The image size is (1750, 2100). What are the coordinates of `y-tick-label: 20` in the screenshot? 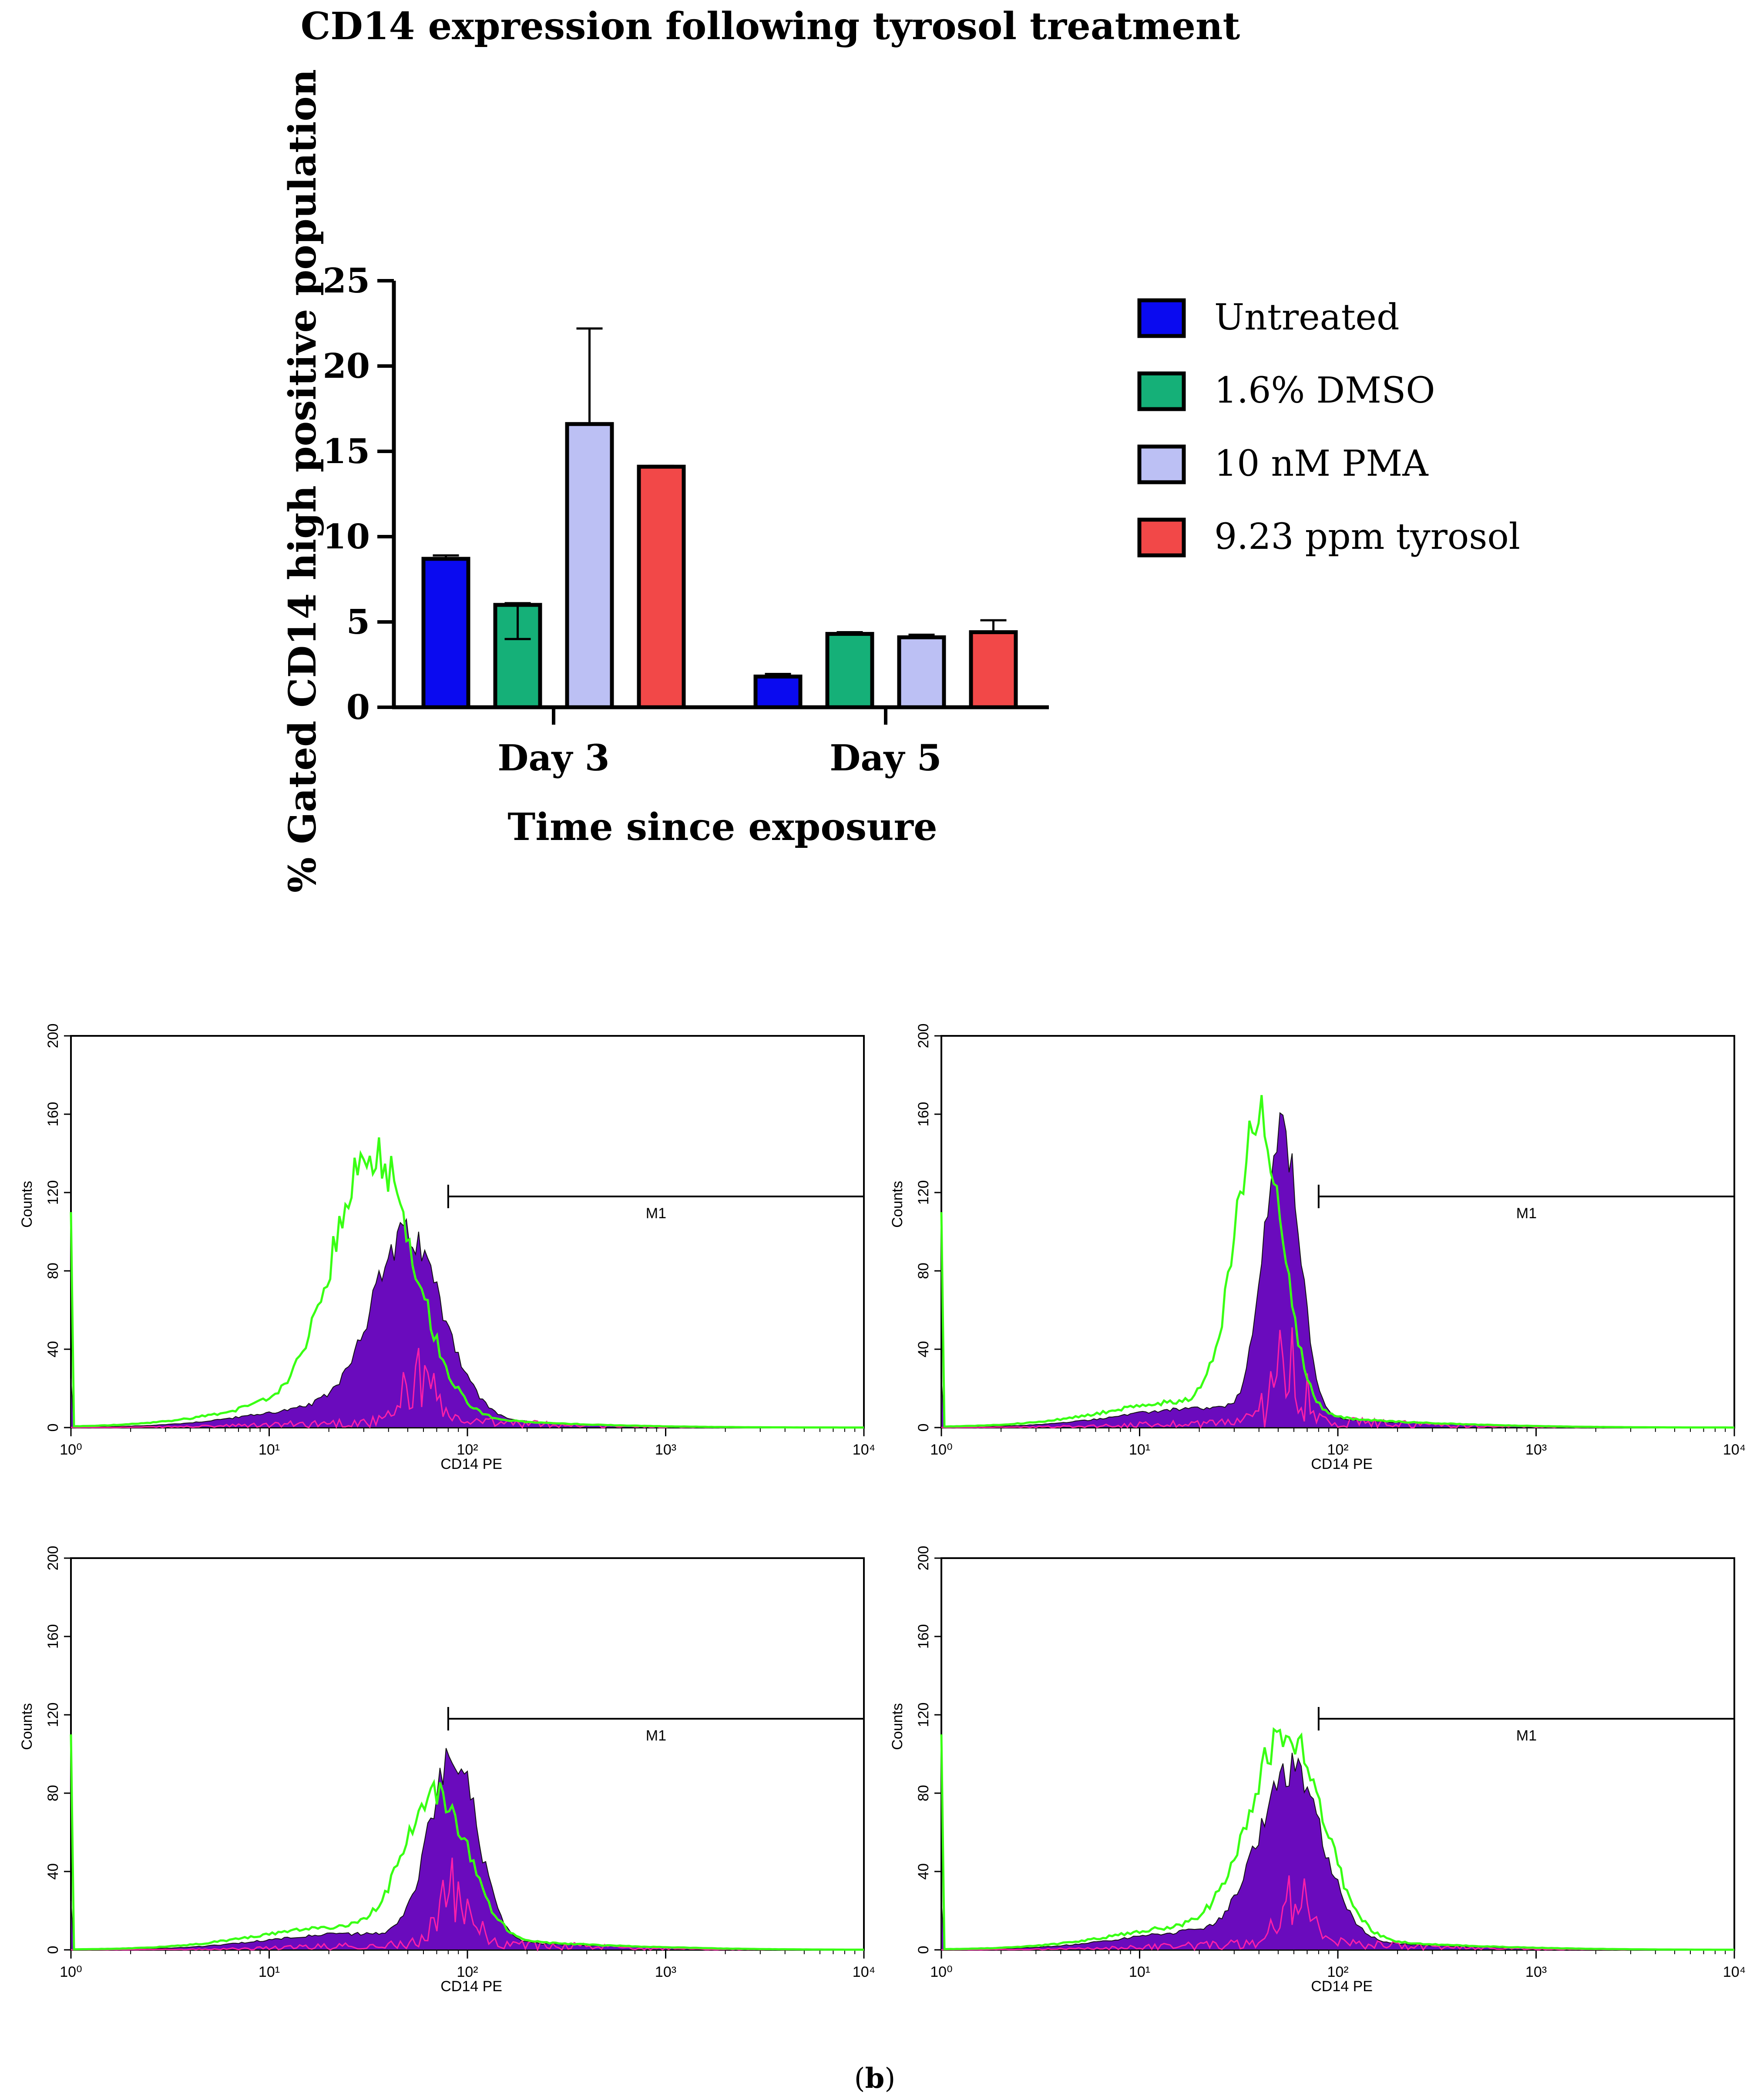 It's located at (346, 366).